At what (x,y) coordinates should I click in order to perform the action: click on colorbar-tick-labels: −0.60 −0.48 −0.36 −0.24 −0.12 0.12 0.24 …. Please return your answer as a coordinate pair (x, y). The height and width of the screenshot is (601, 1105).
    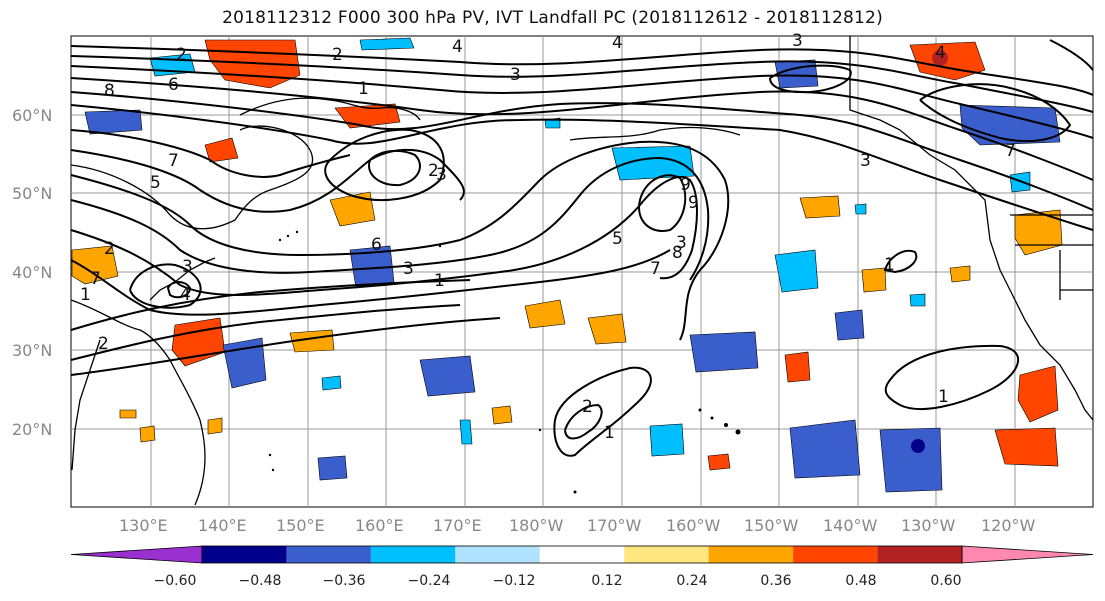
    Looking at the image, I should click on (558, 581).